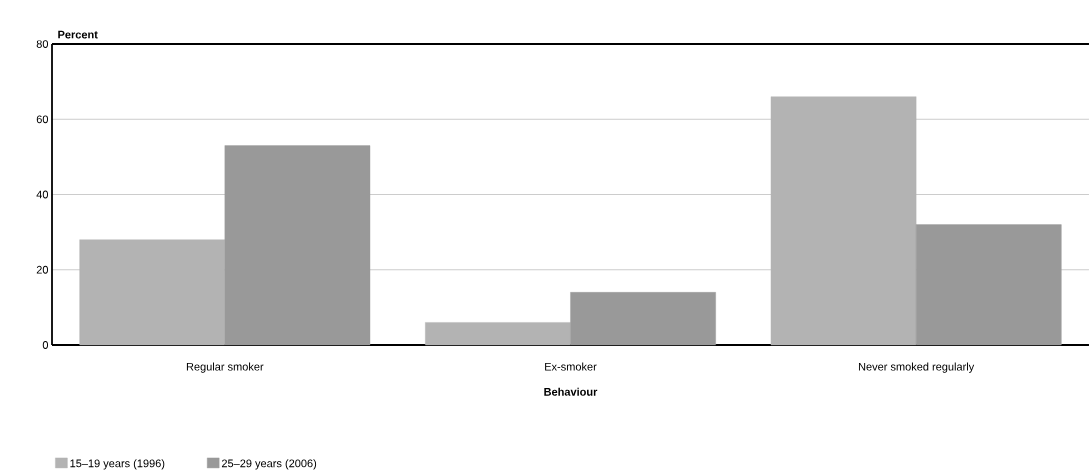 The image size is (1089, 475). What do you see at coordinates (916, 367) in the screenshot?
I see `x-tick-label: Never smoked regularly` at bounding box center [916, 367].